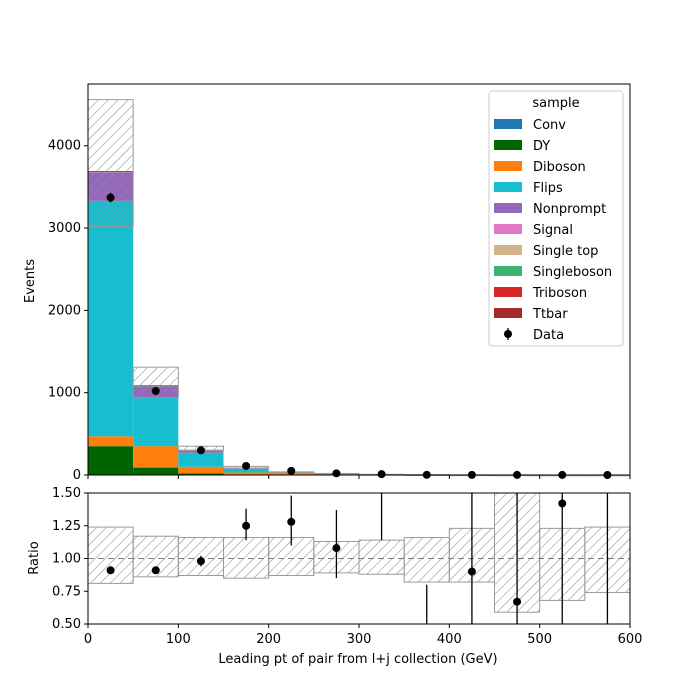 This screenshot has height=700, width=700. Describe the element at coordinates (268, 639) in the screenshot. I see `x-tick-label: 200` at that location.